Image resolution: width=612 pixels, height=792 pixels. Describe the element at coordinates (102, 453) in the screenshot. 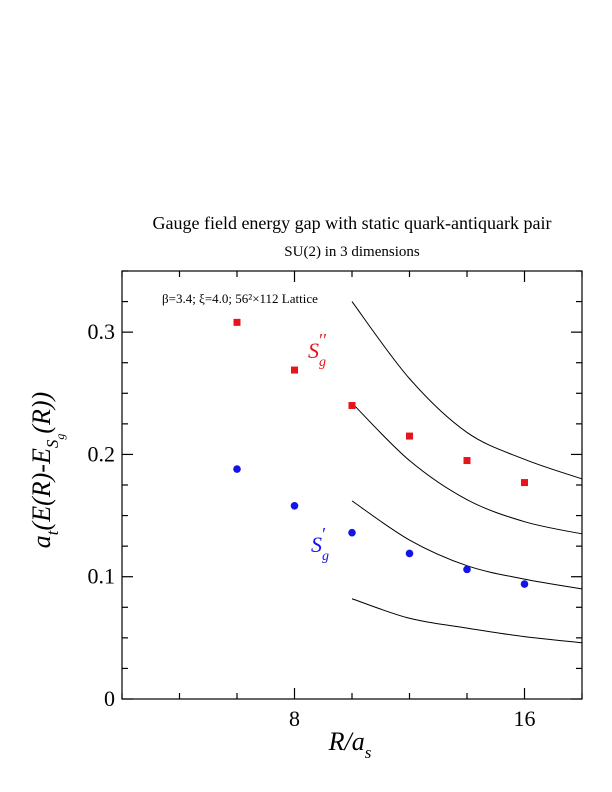

I see `y-tick-label: 0.2` at that location.